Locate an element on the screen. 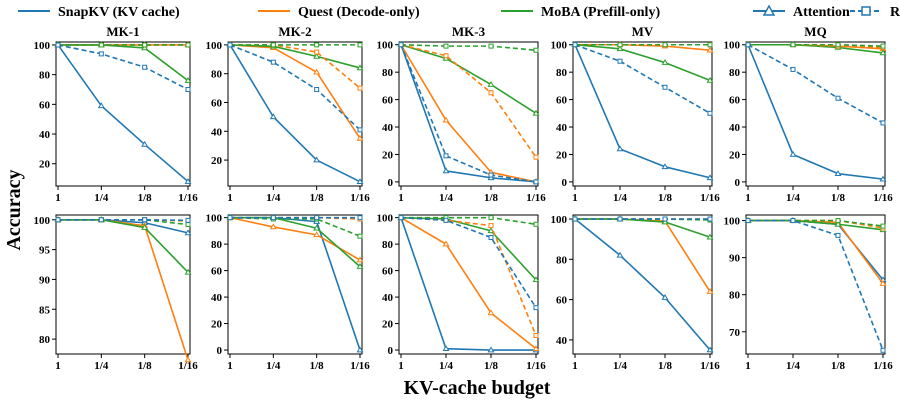 This screenshot has height=406, width=900. panel-title: MK-3 is located at coordinates (469, 31).